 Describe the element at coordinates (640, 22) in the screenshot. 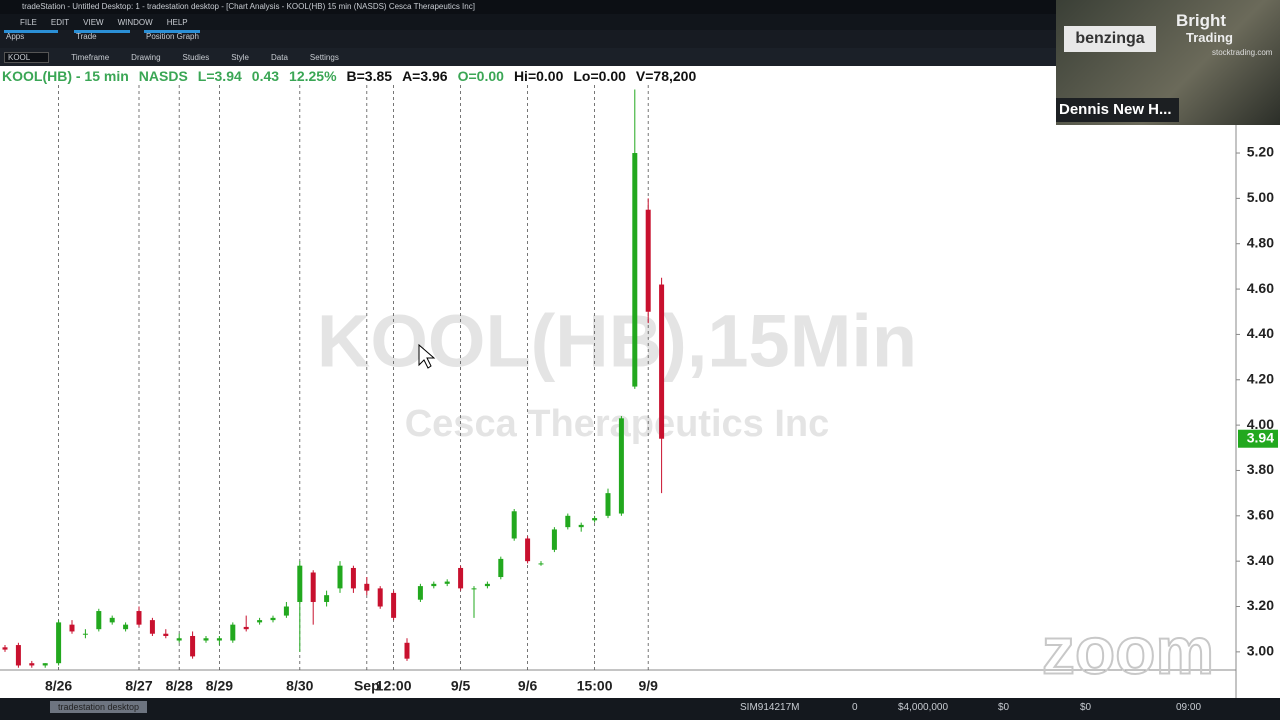

I see `menu-bar: FILE EDIT VIEW WINDOW HELP` at that location.